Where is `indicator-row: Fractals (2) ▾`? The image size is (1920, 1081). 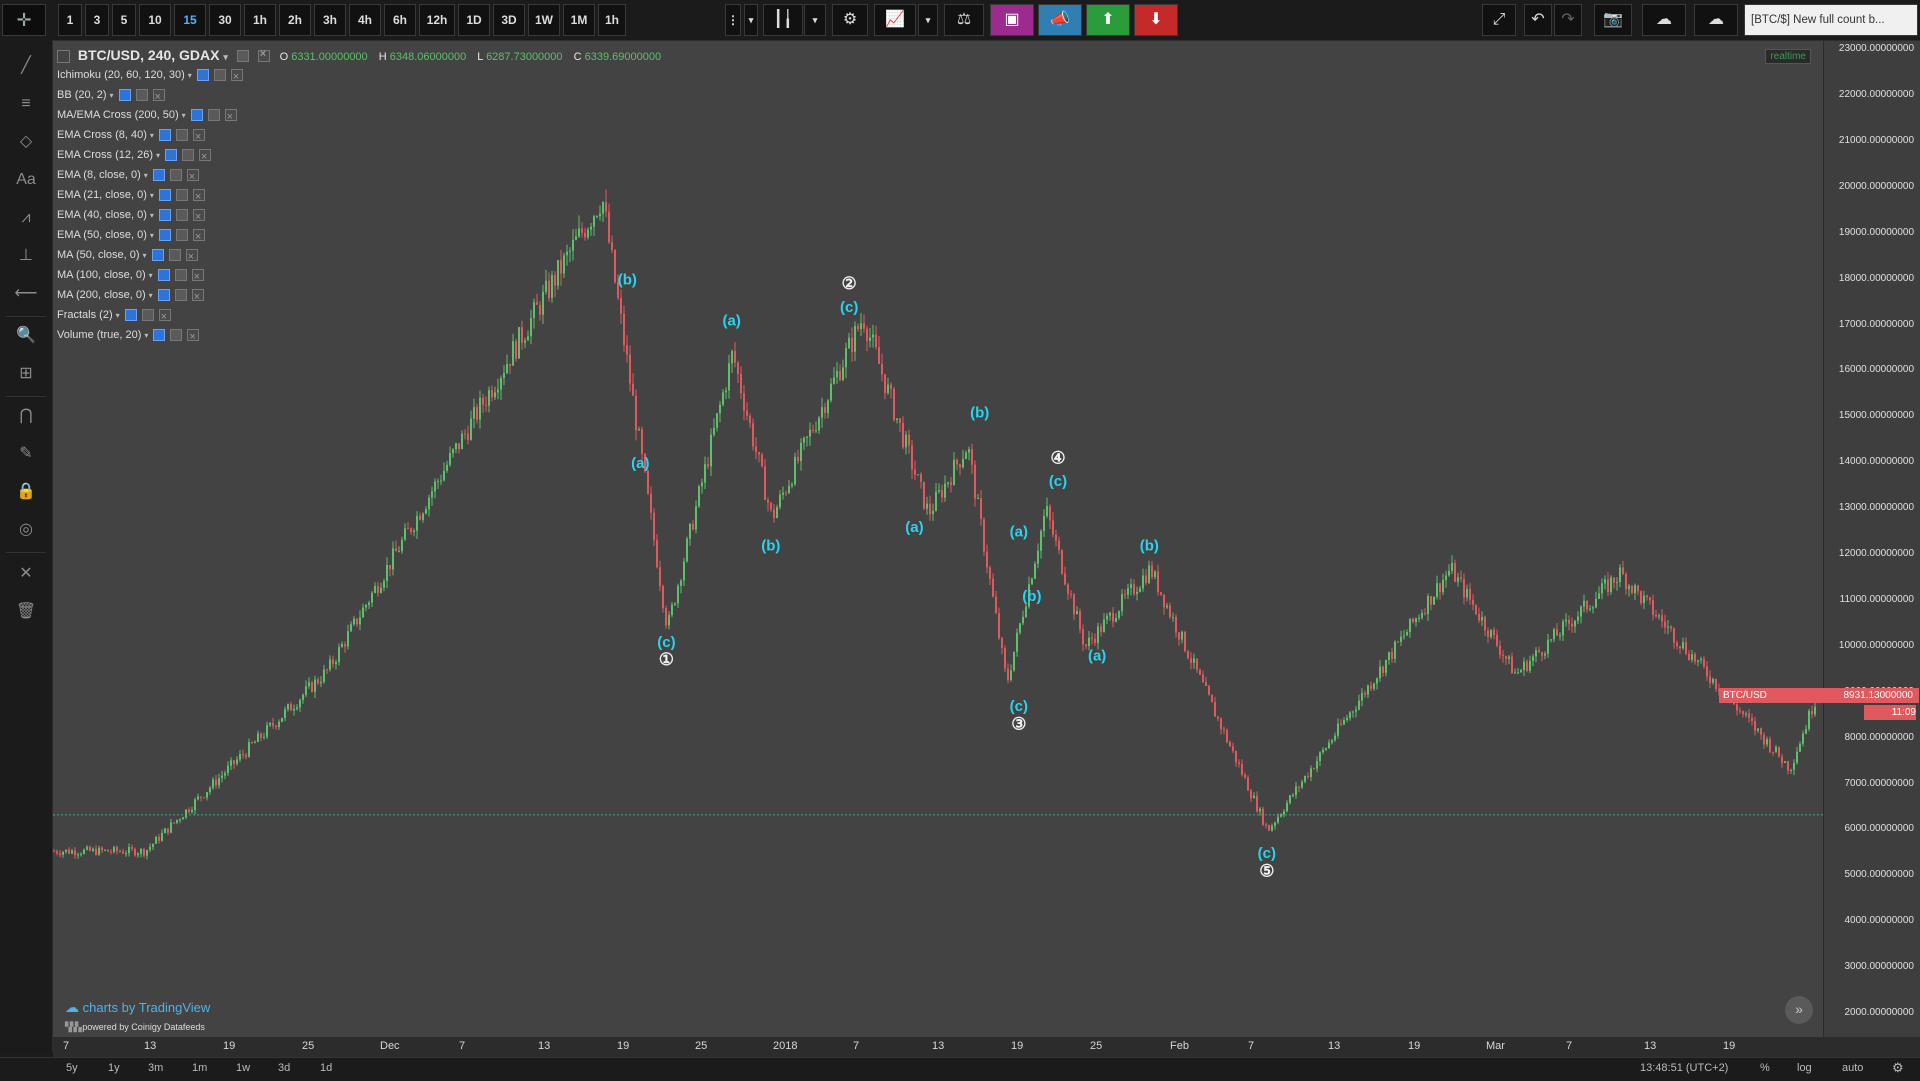
indicator-row: Fractals (2) ▾ is located at coordinates (363, 316).